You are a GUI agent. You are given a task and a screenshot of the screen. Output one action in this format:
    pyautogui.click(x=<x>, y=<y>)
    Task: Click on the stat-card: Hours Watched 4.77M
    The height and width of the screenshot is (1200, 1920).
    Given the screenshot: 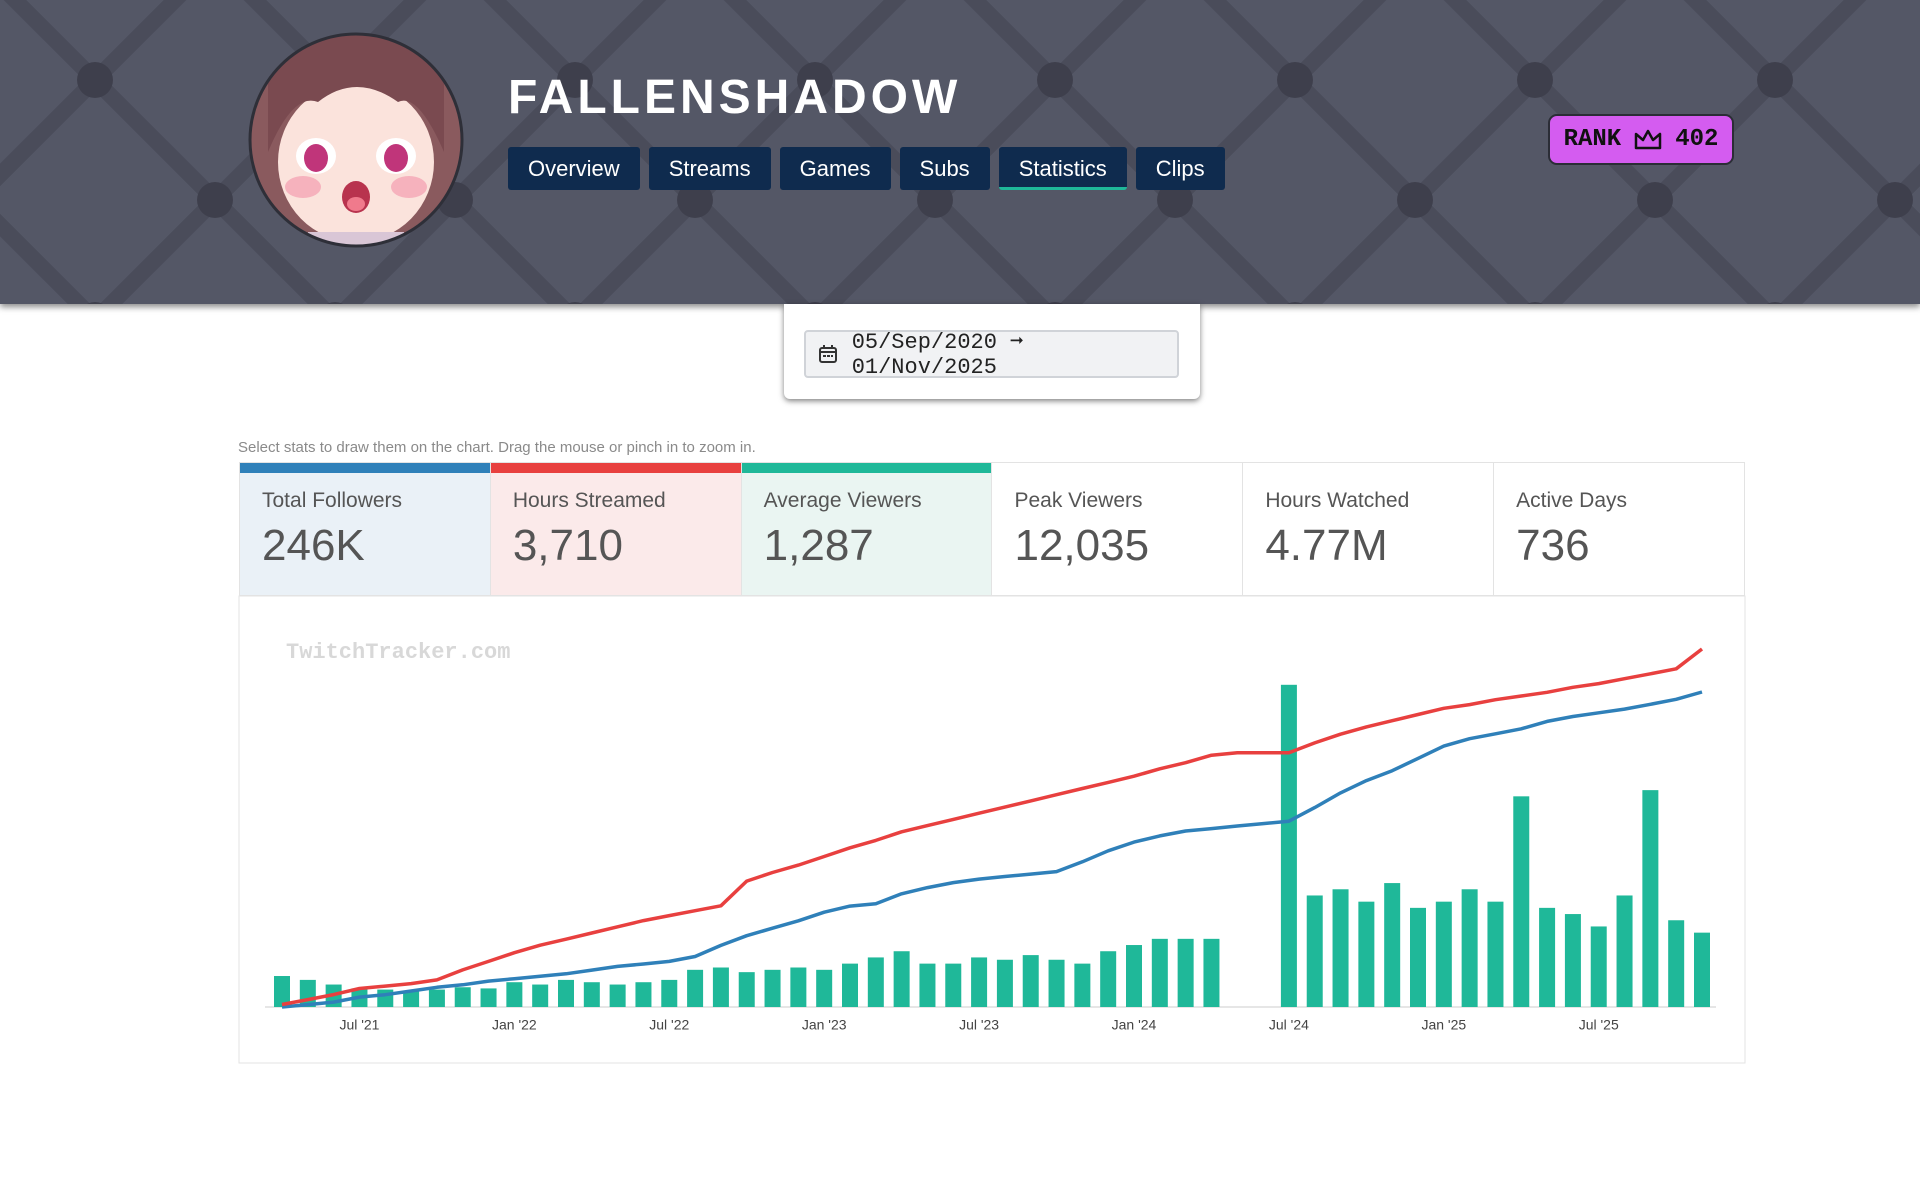 What is the action you would take?
    pyautogui.click(x=1369, y=529)
    